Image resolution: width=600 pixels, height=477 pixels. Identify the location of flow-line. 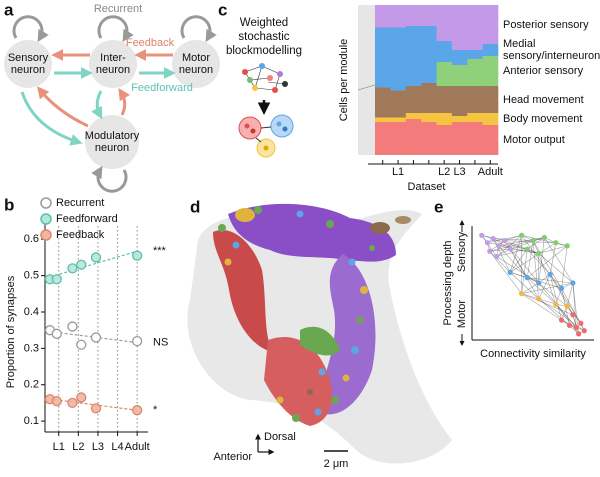
(366, 87).